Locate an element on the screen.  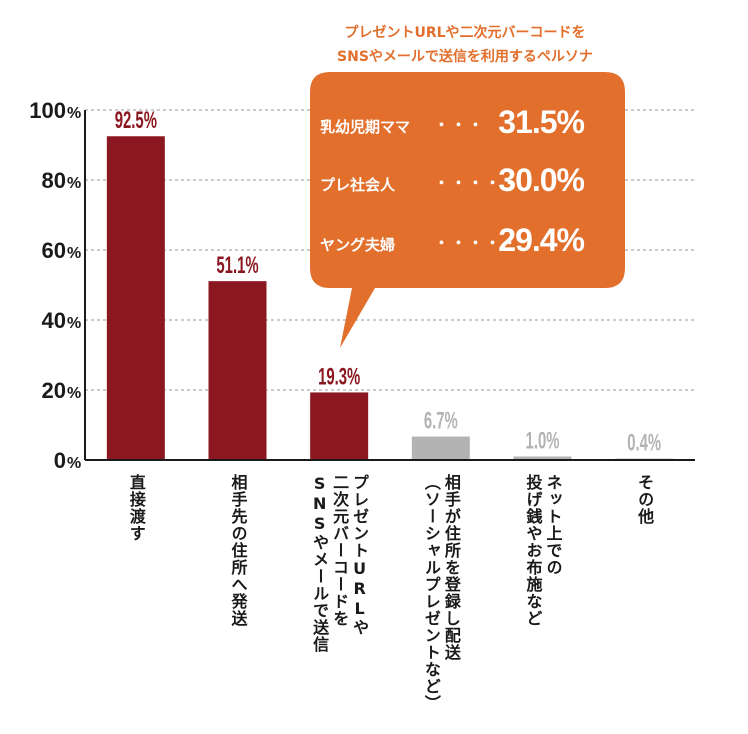
category-label: 相手が住所を登録し配送 （ソーシャルプレゼントなど） is located at coordinates (441, 593).